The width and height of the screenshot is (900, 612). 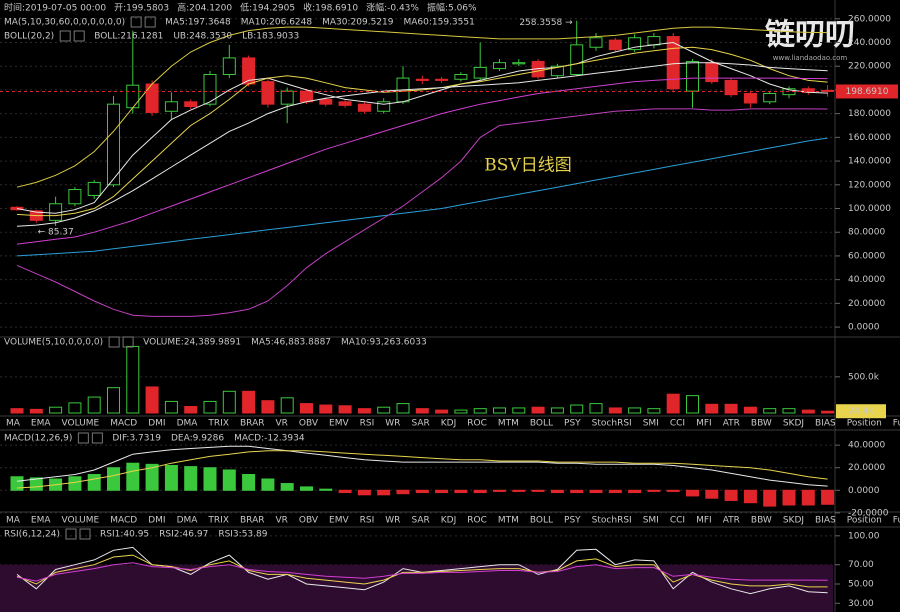 I want to click on y-tick-label: -20.0000, so click(x=868, y=513).